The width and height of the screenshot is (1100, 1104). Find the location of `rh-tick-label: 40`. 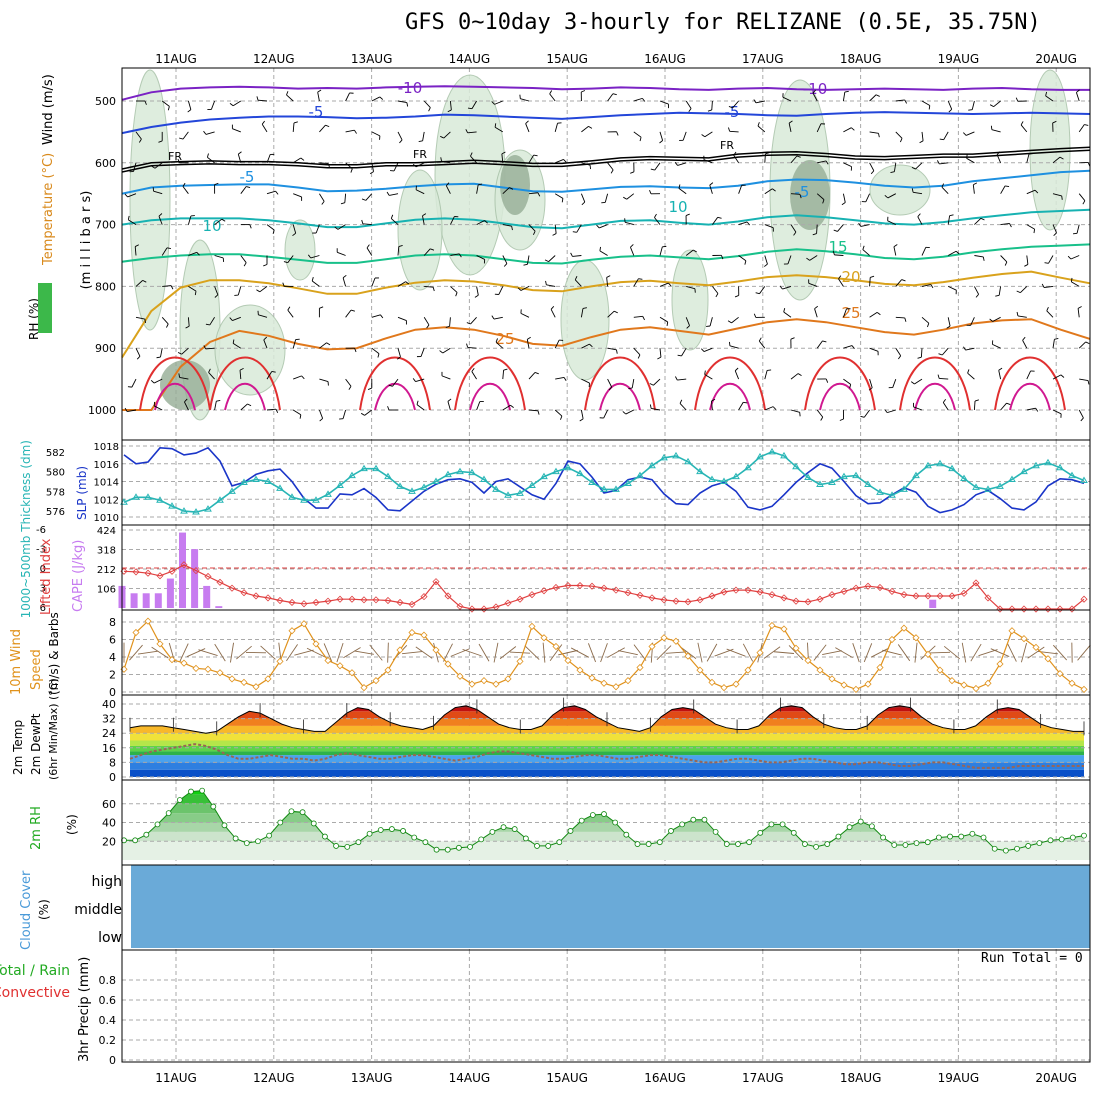

rh-tick-label: 40 is located at coordinates (109, 823).